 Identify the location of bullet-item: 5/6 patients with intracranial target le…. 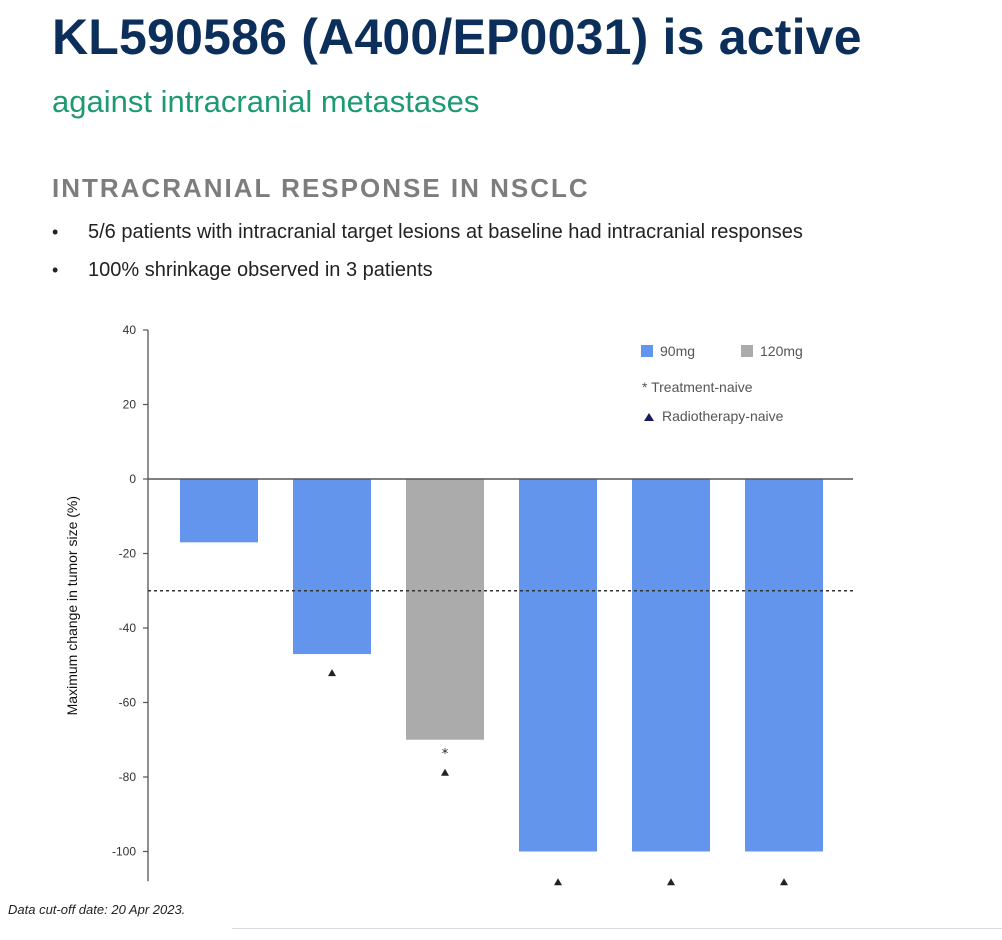
(427, 238).